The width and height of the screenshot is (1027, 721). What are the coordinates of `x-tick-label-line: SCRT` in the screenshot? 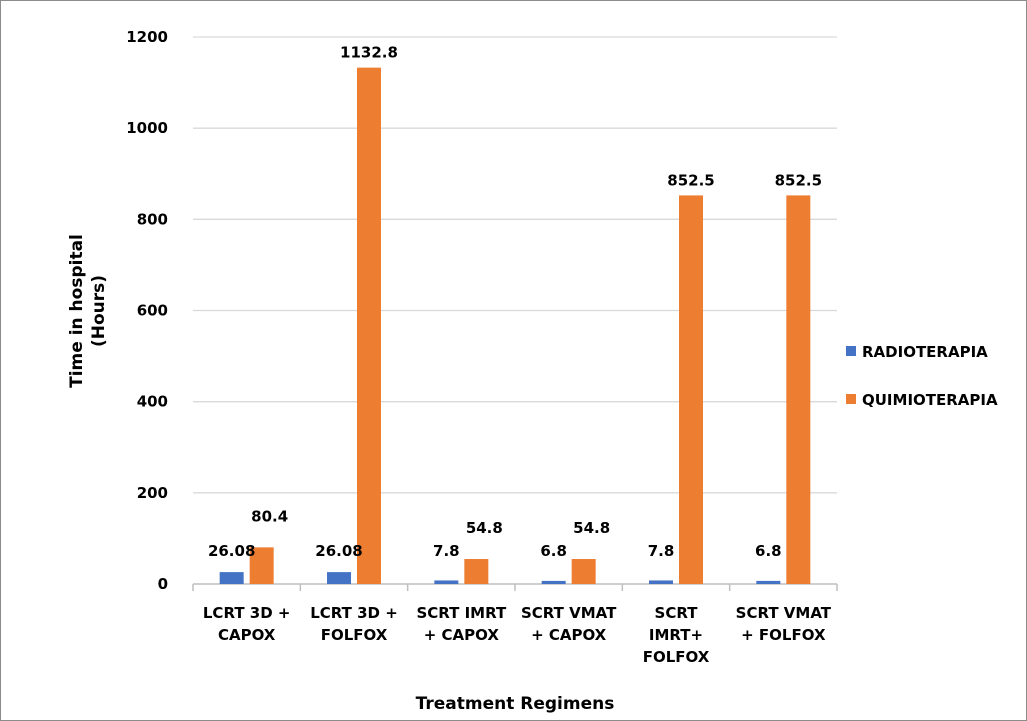 It's located at (677, 613).